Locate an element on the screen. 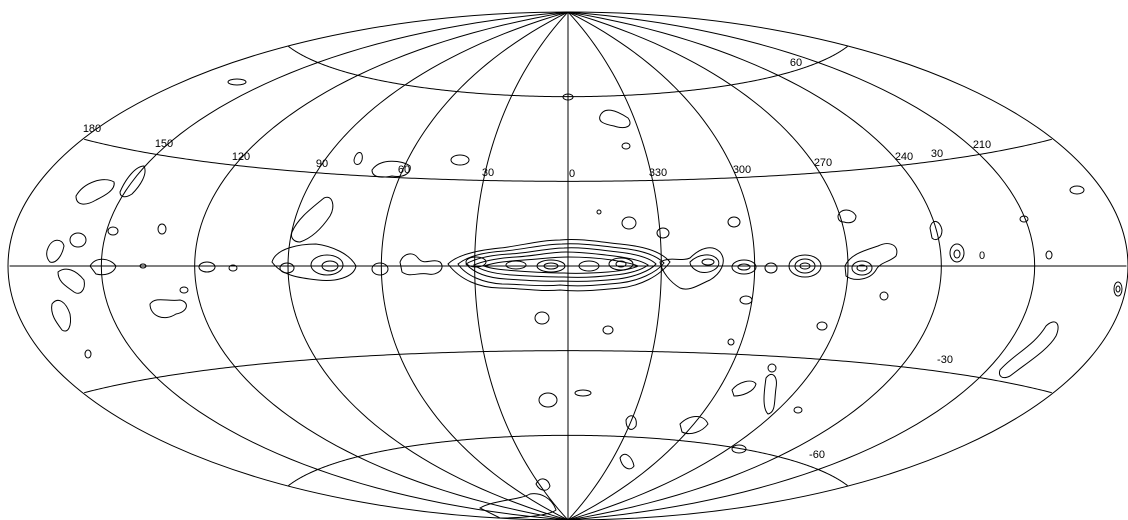  latitude-label: -60 is located at coordinates (817, 455).